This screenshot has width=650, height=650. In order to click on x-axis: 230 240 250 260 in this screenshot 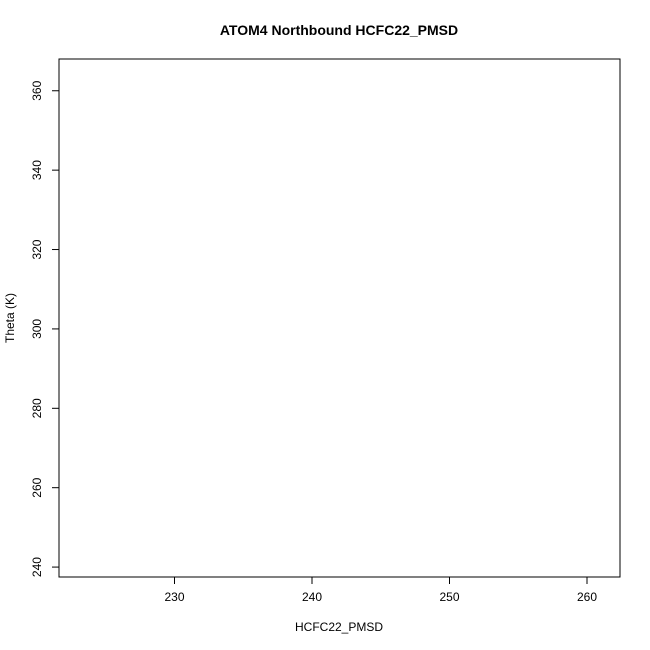, I will do `click(380, 590)`.